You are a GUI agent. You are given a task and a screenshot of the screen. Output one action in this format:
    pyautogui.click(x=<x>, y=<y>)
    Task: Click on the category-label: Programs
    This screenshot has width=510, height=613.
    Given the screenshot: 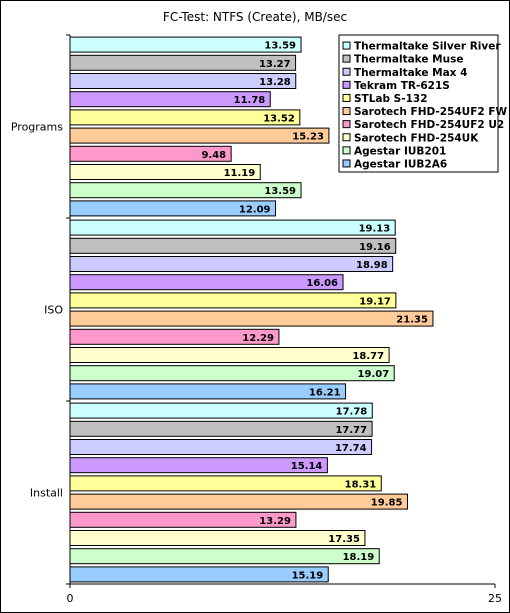 What is the action you would take?
    pyautogui.click(x=37, y=127)
    